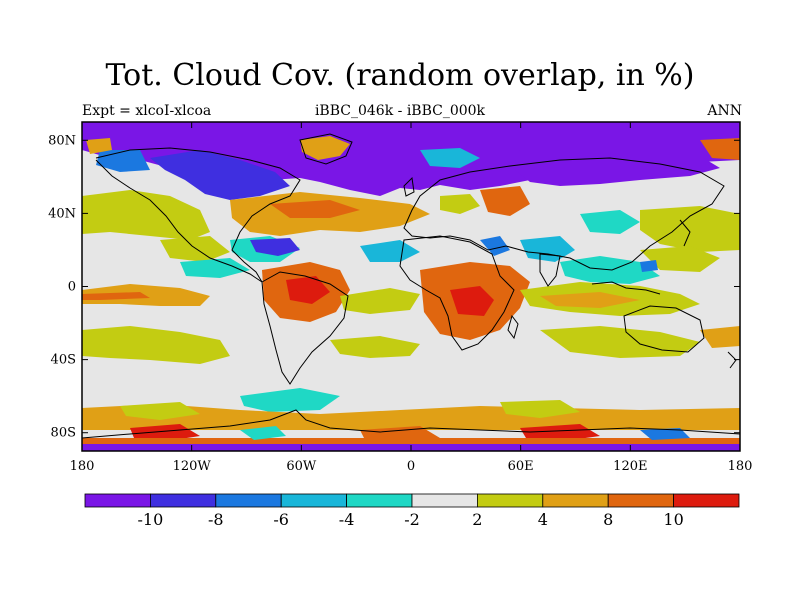 This screenshot has height=600, width=800. What do you see at coordinates (63, 360) in the screenshot?
I see `y-tick-label: 40S` at bounding box center [63, 360].